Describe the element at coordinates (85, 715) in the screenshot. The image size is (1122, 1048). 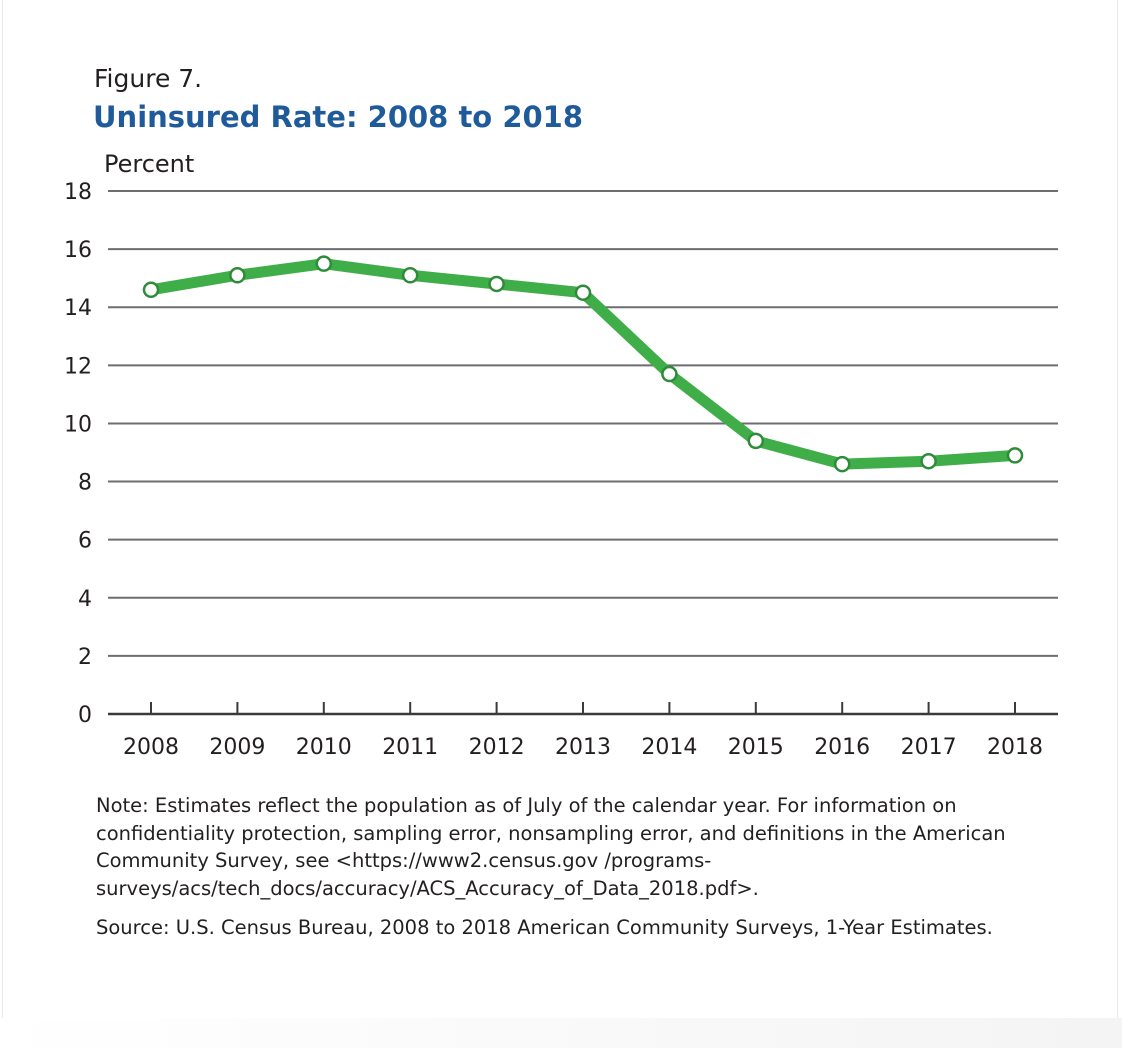
I see `y-tick-label: 0` at that location.